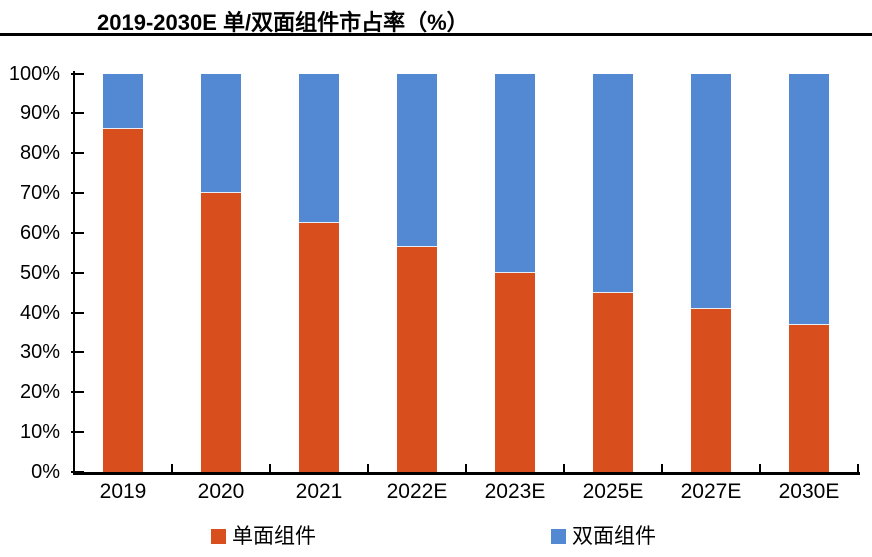 The height and width of the screenshot is (557, 872). I want to click on legend-item-双面组件: 双面组件, so click(603, 536).